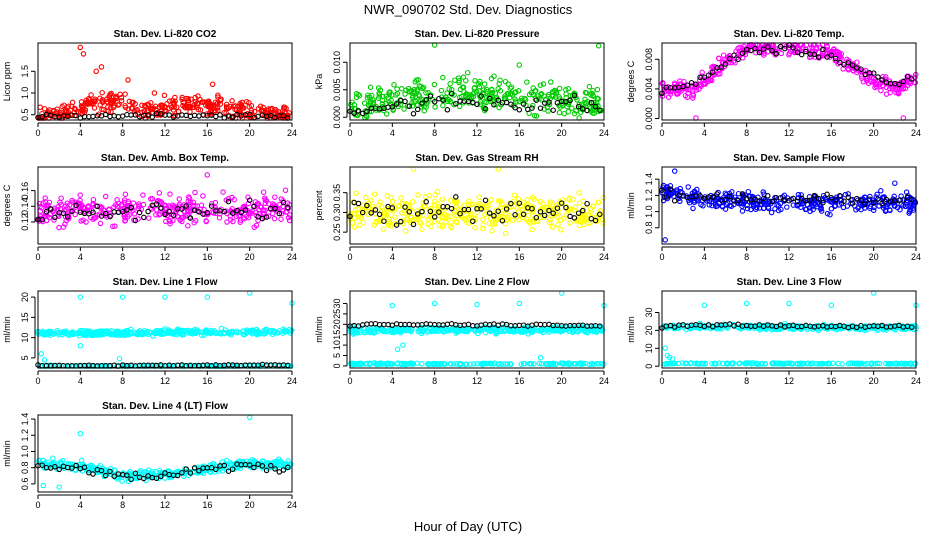  Describe the element at coordinates (7, 453) in the screenshot. I see `y-axis-label: ml/min` at that location.